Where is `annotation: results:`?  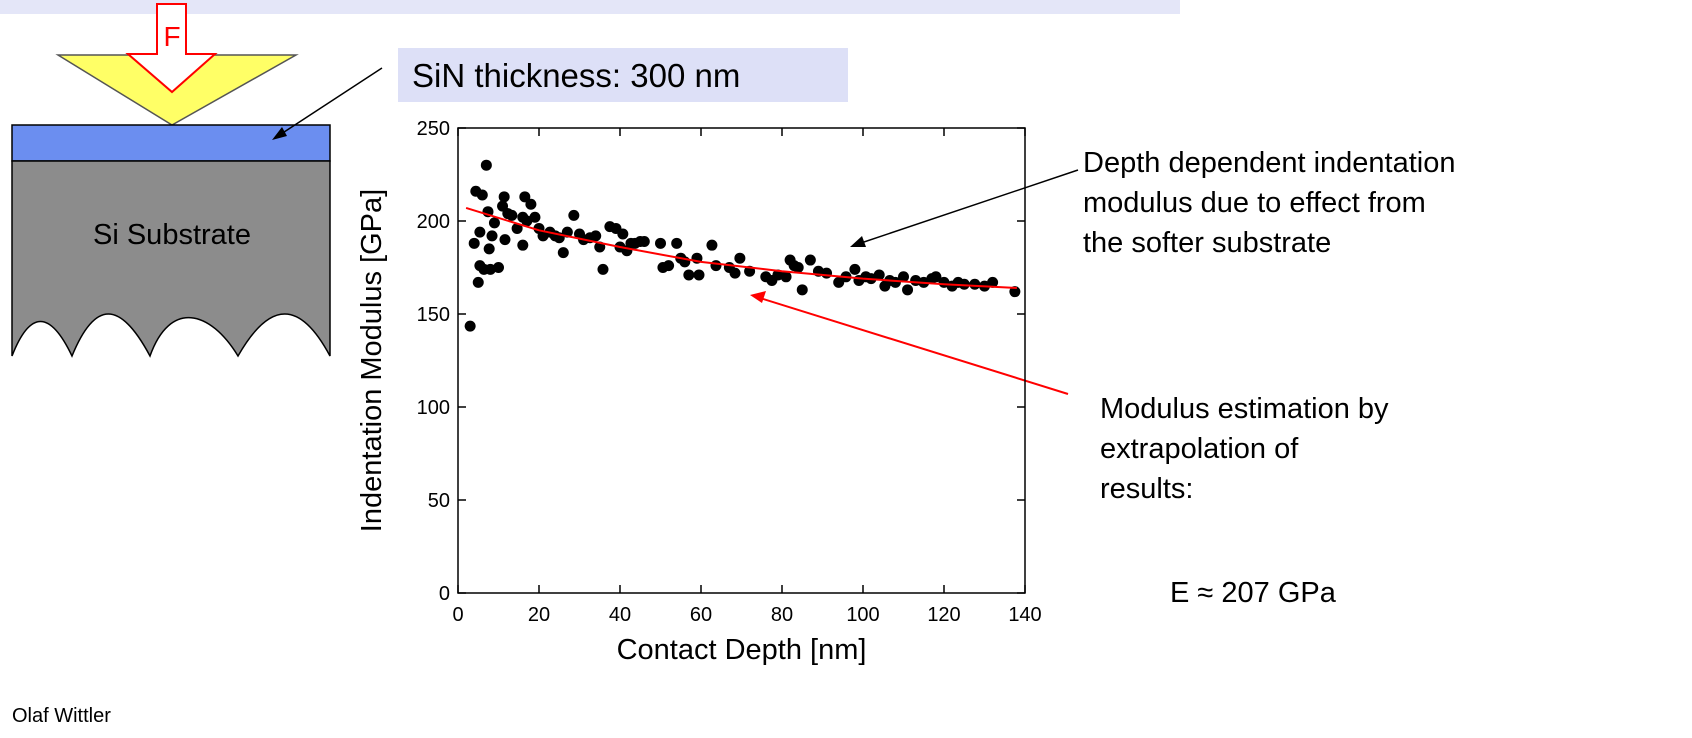
annotation: results: is located at coordinates (1146, 489).